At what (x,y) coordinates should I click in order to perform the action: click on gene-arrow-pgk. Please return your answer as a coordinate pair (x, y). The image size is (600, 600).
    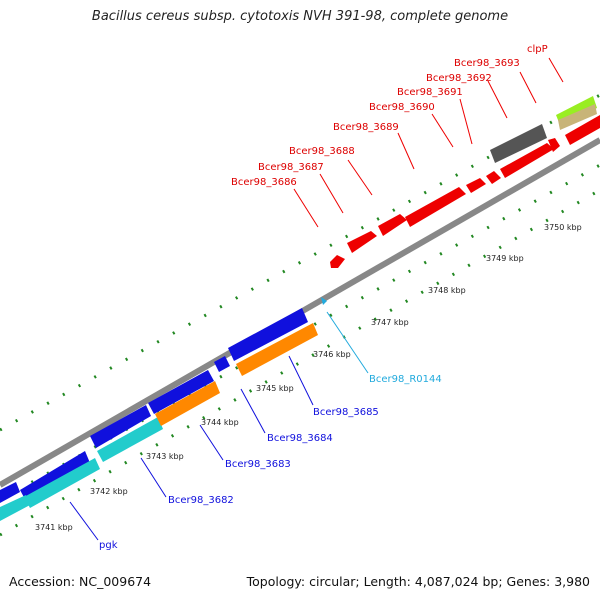
    Looking at the image, I should click on (10, 492).